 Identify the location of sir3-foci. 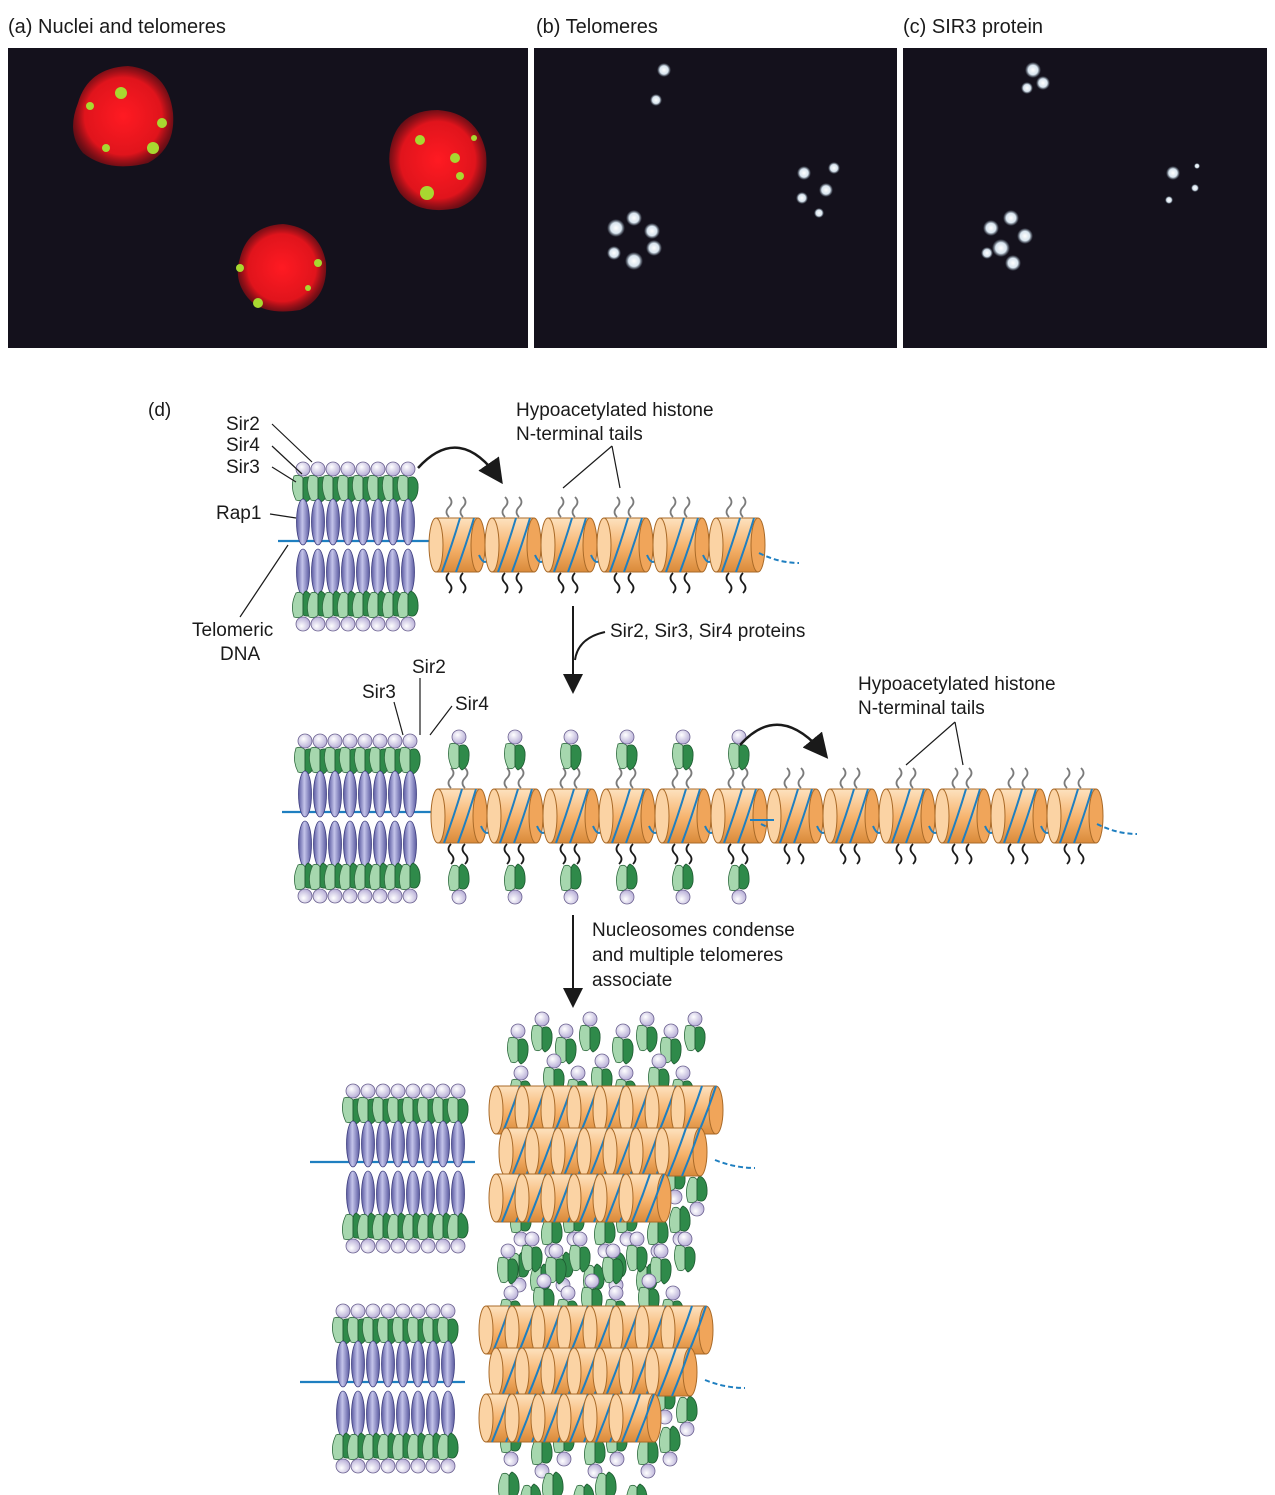
(1090, 166).